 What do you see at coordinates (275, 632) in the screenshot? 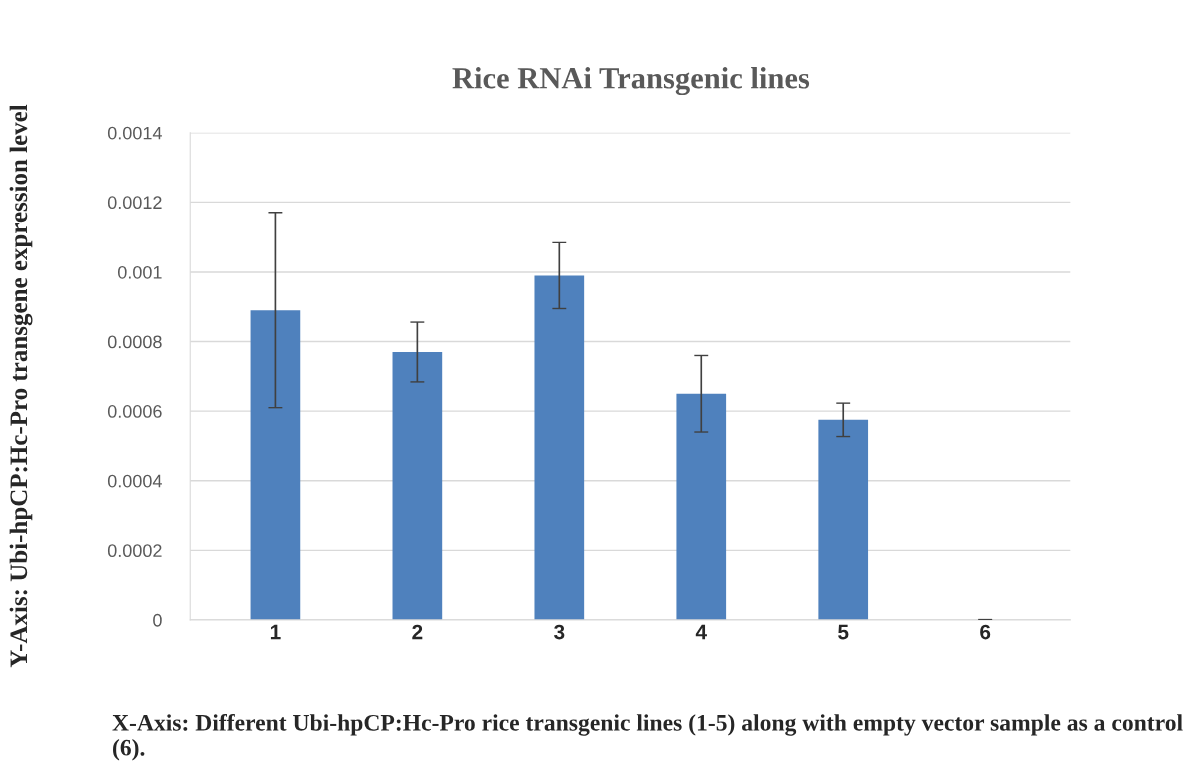
I see `x-tick-label: 1` at bounding box center [275, 632].